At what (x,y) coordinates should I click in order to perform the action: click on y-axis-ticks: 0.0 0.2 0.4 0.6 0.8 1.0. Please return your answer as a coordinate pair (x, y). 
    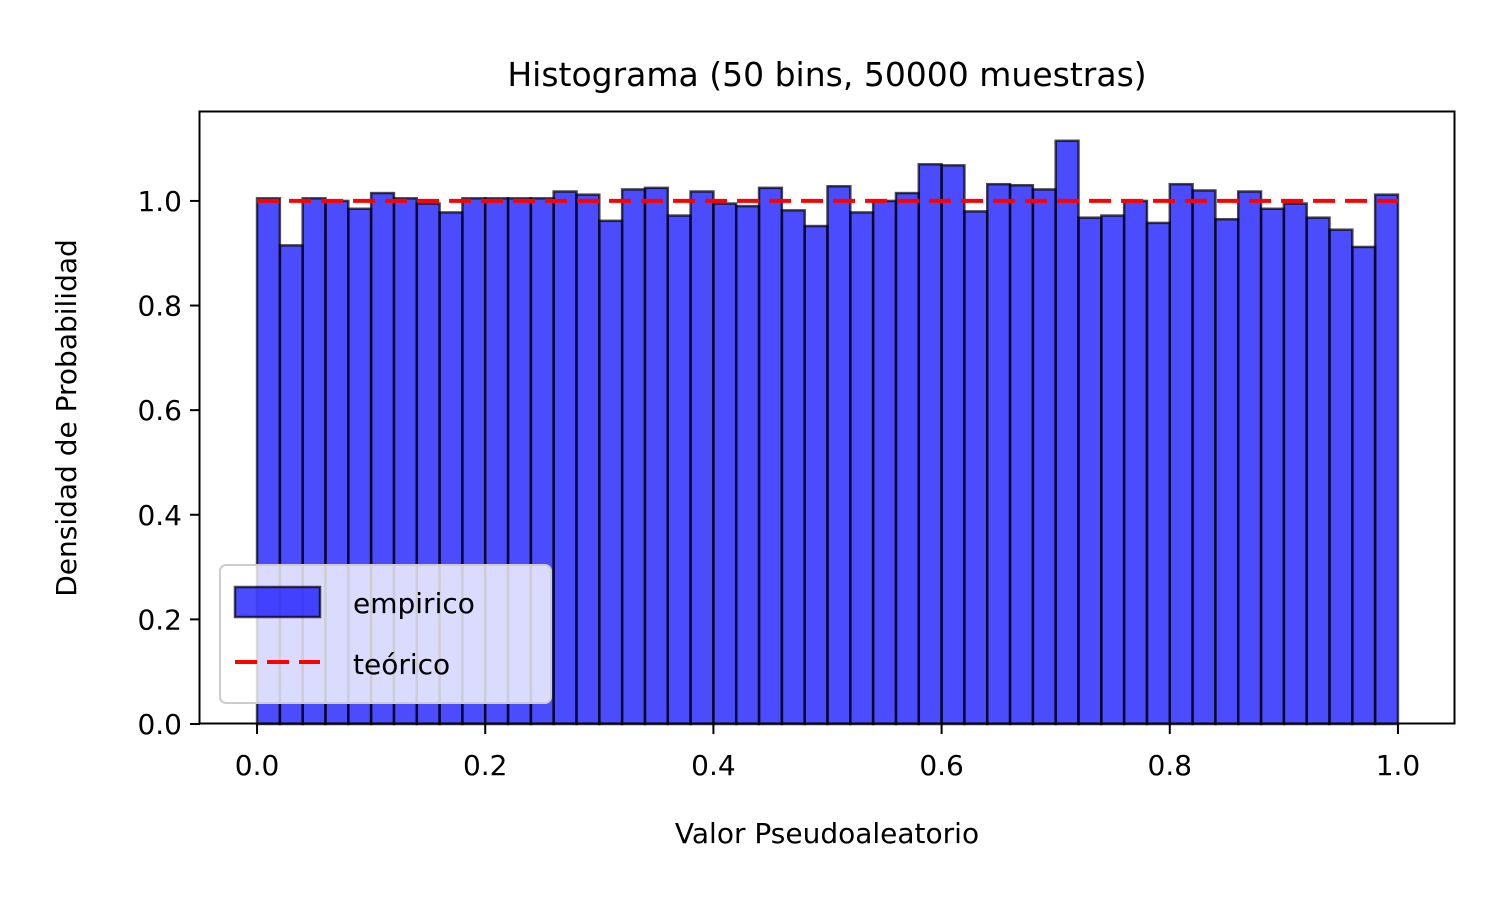
    Looking at the image, I should click on (168, 463).